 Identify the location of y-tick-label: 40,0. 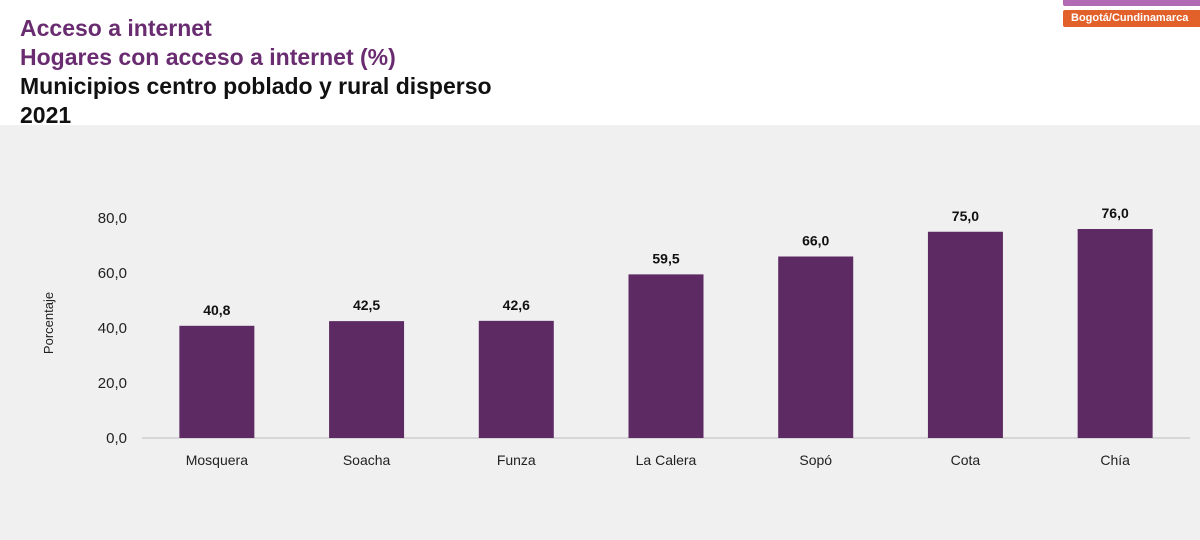
(112, 328).